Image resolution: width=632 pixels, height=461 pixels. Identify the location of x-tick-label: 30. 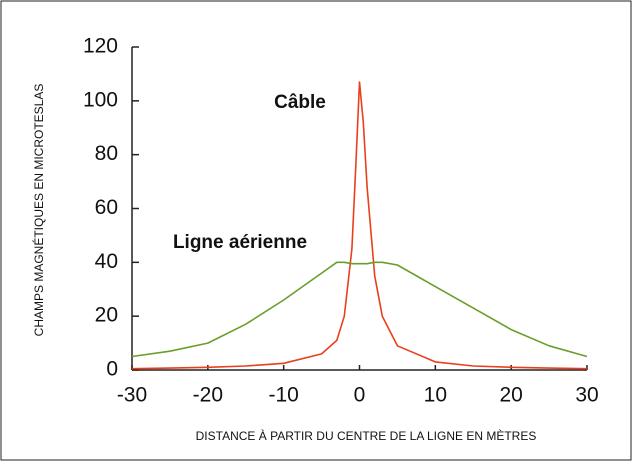
(586, 395).